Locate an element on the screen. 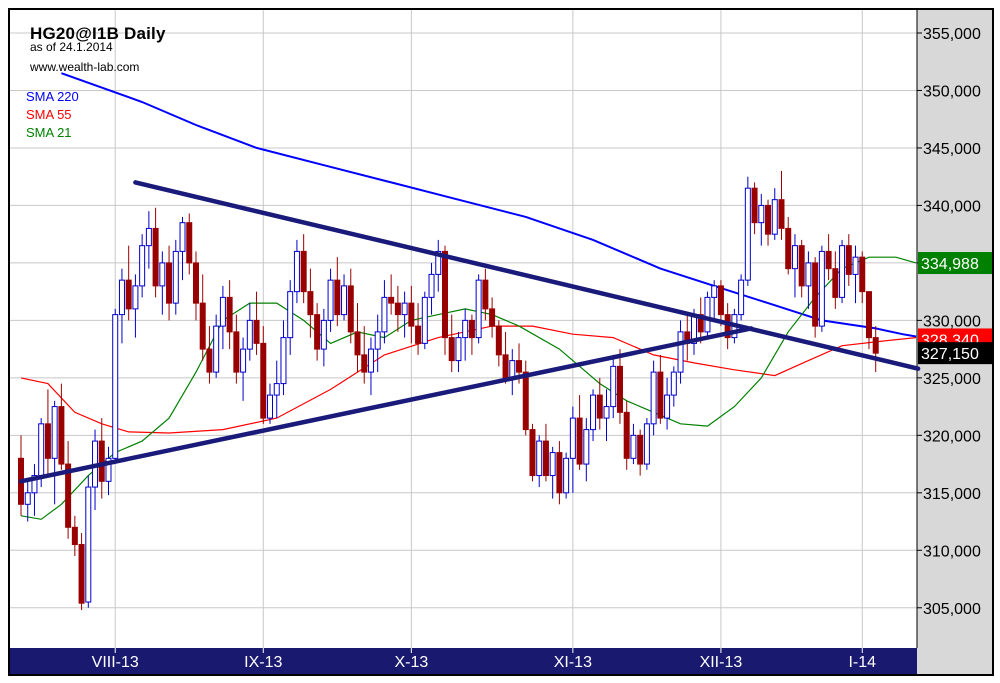 The width and height of the screenshot is (1000, 683). y-tick-label: 355,000 is located at coordinates (952, 34).